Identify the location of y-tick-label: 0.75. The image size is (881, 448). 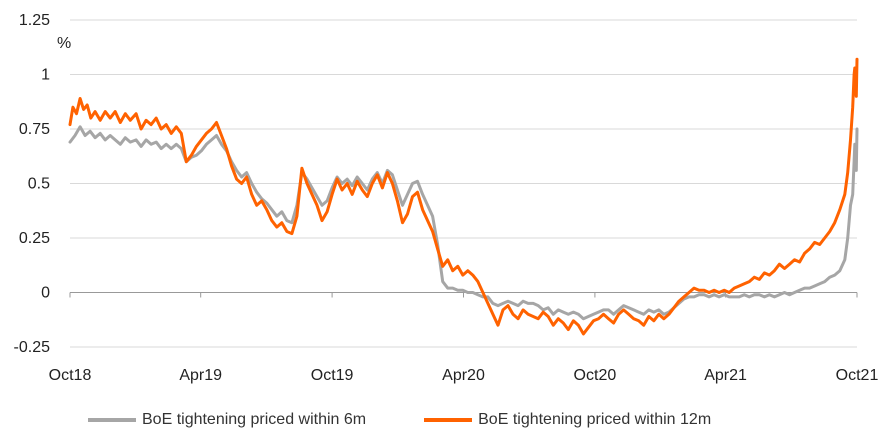
(34, 129).